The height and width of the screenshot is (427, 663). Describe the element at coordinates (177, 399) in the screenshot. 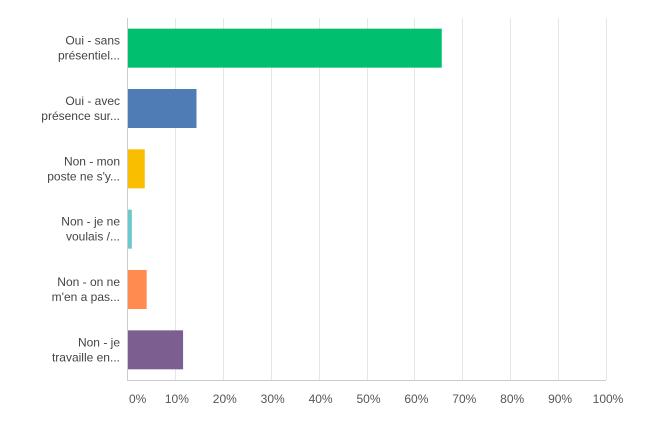

I see `x-tick-label-10: 10%` at that location.